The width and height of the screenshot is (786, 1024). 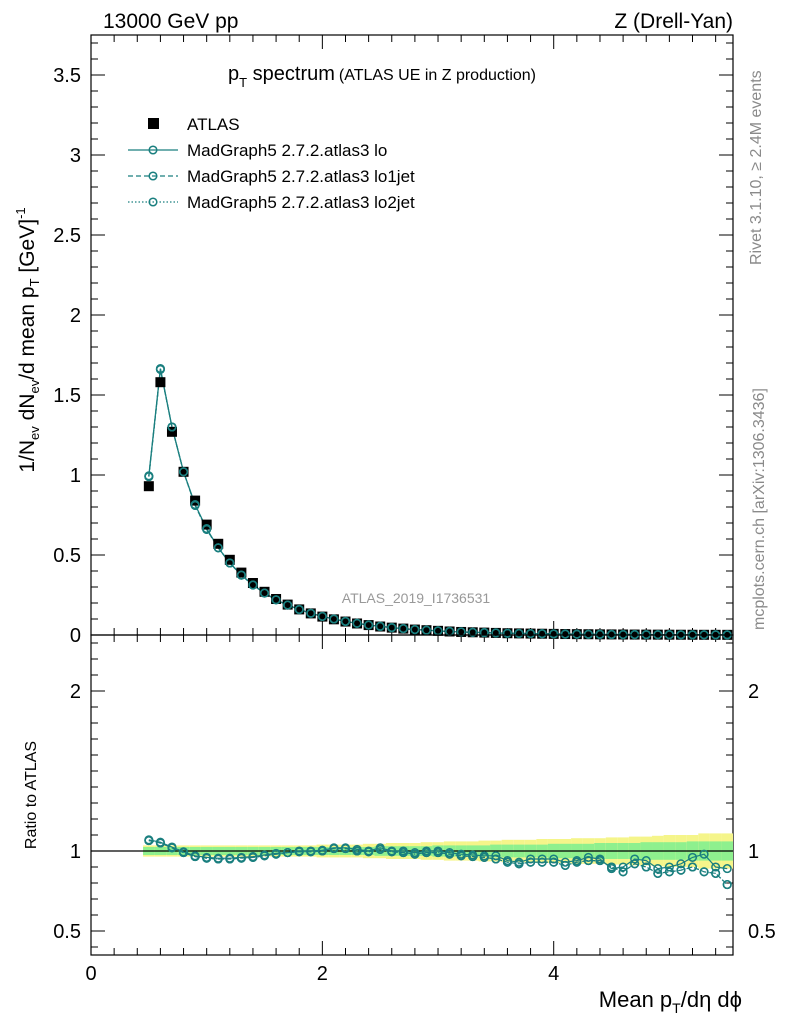 What do you see at coordinates (243, 82) in the screenshot?
I see `title-sub: T` at bounding box center [243, 82].